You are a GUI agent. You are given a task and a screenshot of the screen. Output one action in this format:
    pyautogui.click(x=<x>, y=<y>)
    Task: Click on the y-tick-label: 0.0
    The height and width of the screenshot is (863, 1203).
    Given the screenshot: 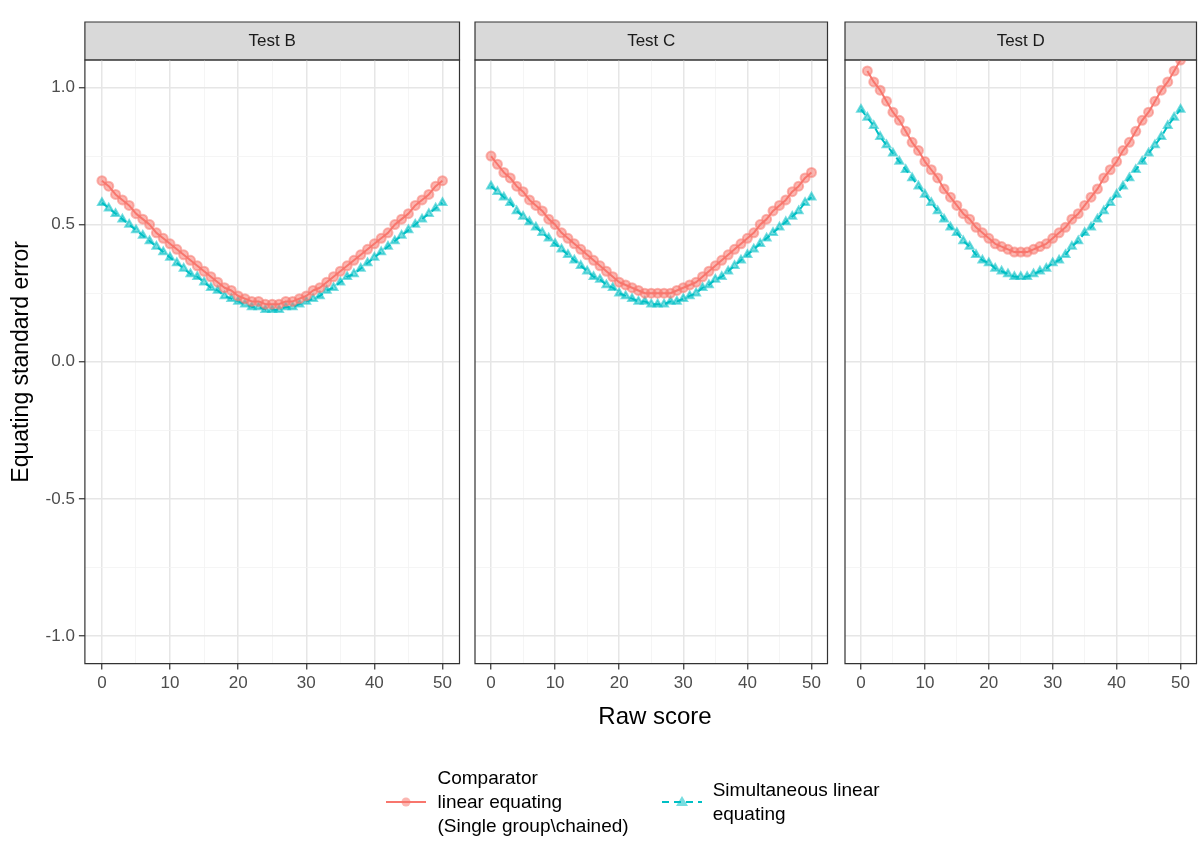 What is the action you would take?
    pyautogui.click(x=63, y=361)
    